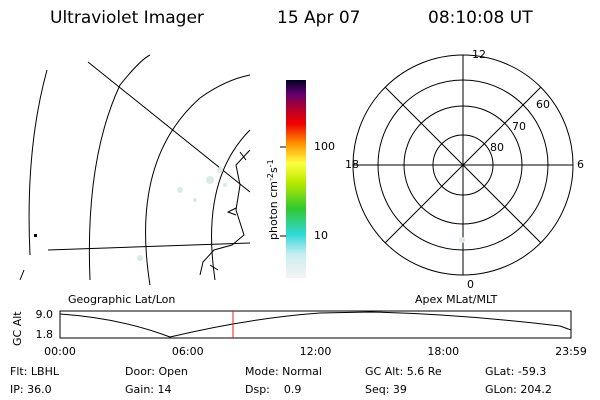 The width and height of the screenshot is (600, 400). What do you see at coordinates (283, 371) in the screenshot?
I see `info-field: Mode: Normal` at bounding box center [283, 371].